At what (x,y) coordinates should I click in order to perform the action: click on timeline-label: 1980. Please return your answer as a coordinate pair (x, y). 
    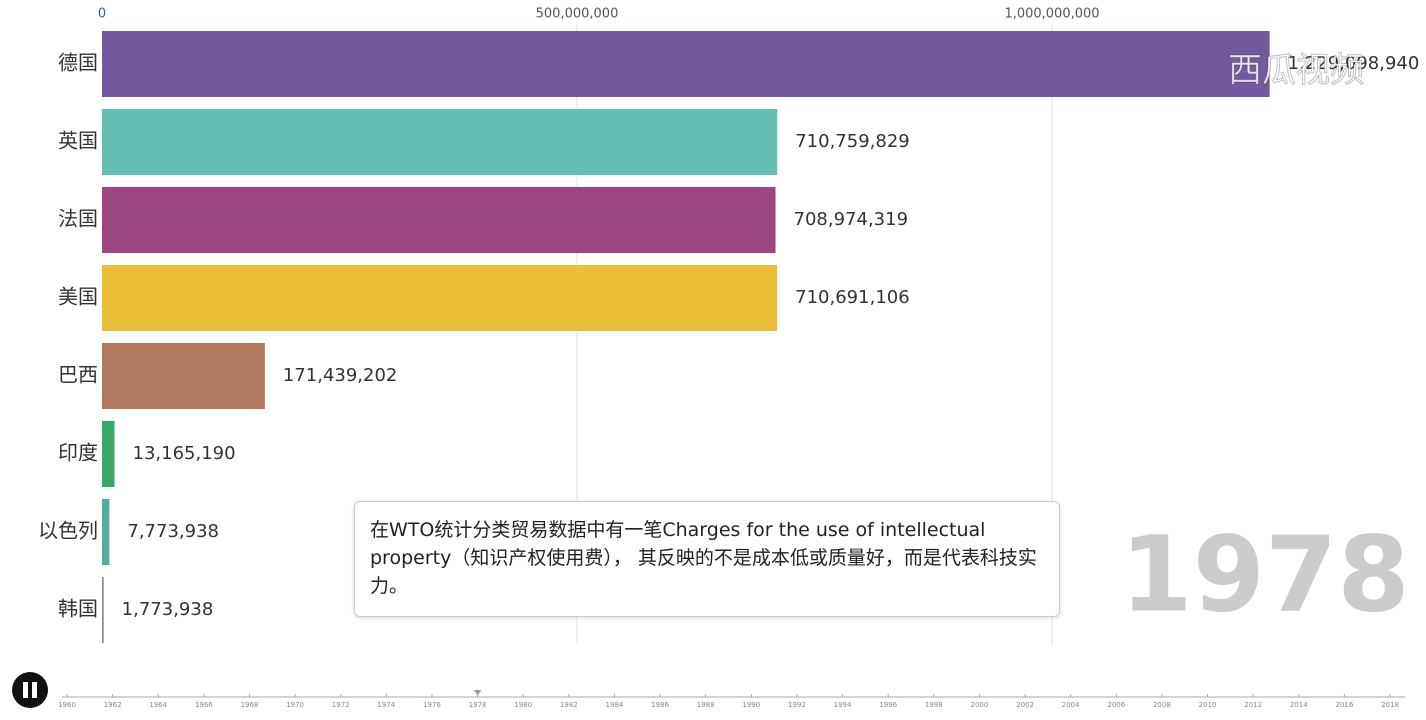
    Looking at the image, I should click on (523, 705).